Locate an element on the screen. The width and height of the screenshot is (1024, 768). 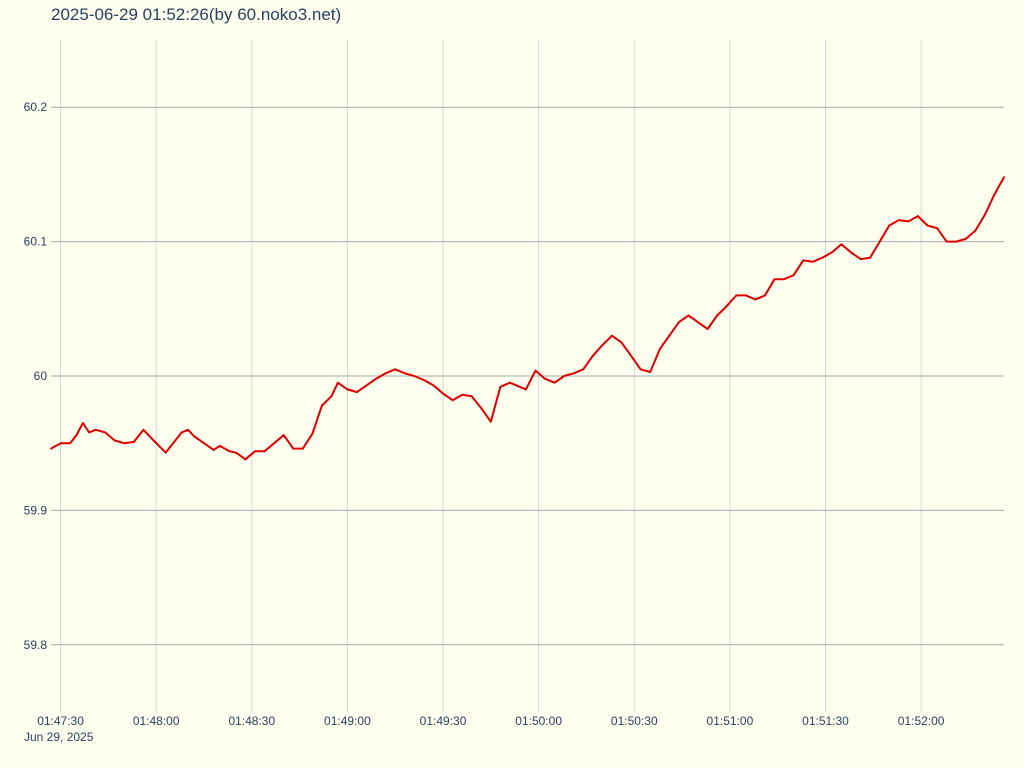
x-date-label: Jun 29, 2025 is located at coordinates (59, 737).